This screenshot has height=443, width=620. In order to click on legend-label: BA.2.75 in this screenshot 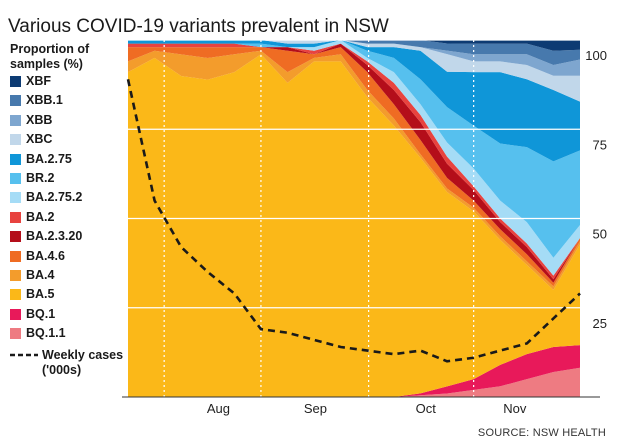, I will do `click(49, 158)`.